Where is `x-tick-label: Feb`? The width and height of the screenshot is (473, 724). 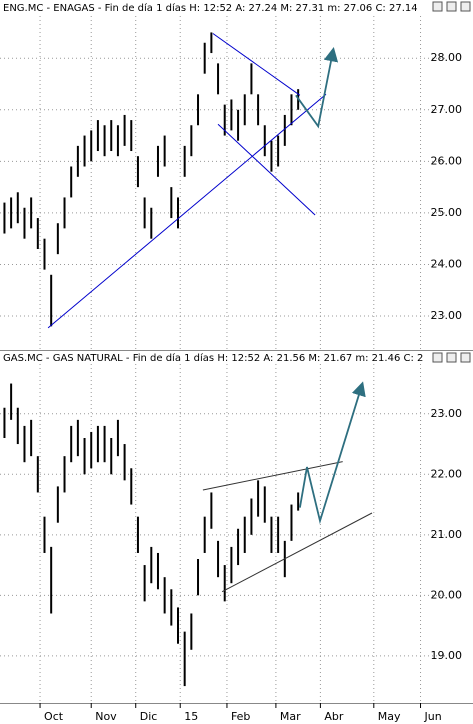
x-tick-label: Feb is located at coordinates (240, 716).